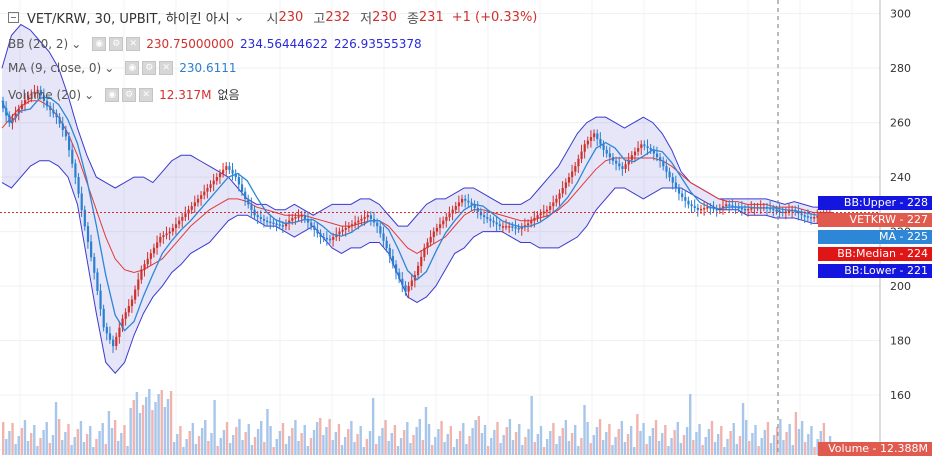 The image size is (938, 456). What do you see at coordinates (45, 94) in the screenshot?
I see `volume-title: Volume (20)` at bounding box center [45, 94].